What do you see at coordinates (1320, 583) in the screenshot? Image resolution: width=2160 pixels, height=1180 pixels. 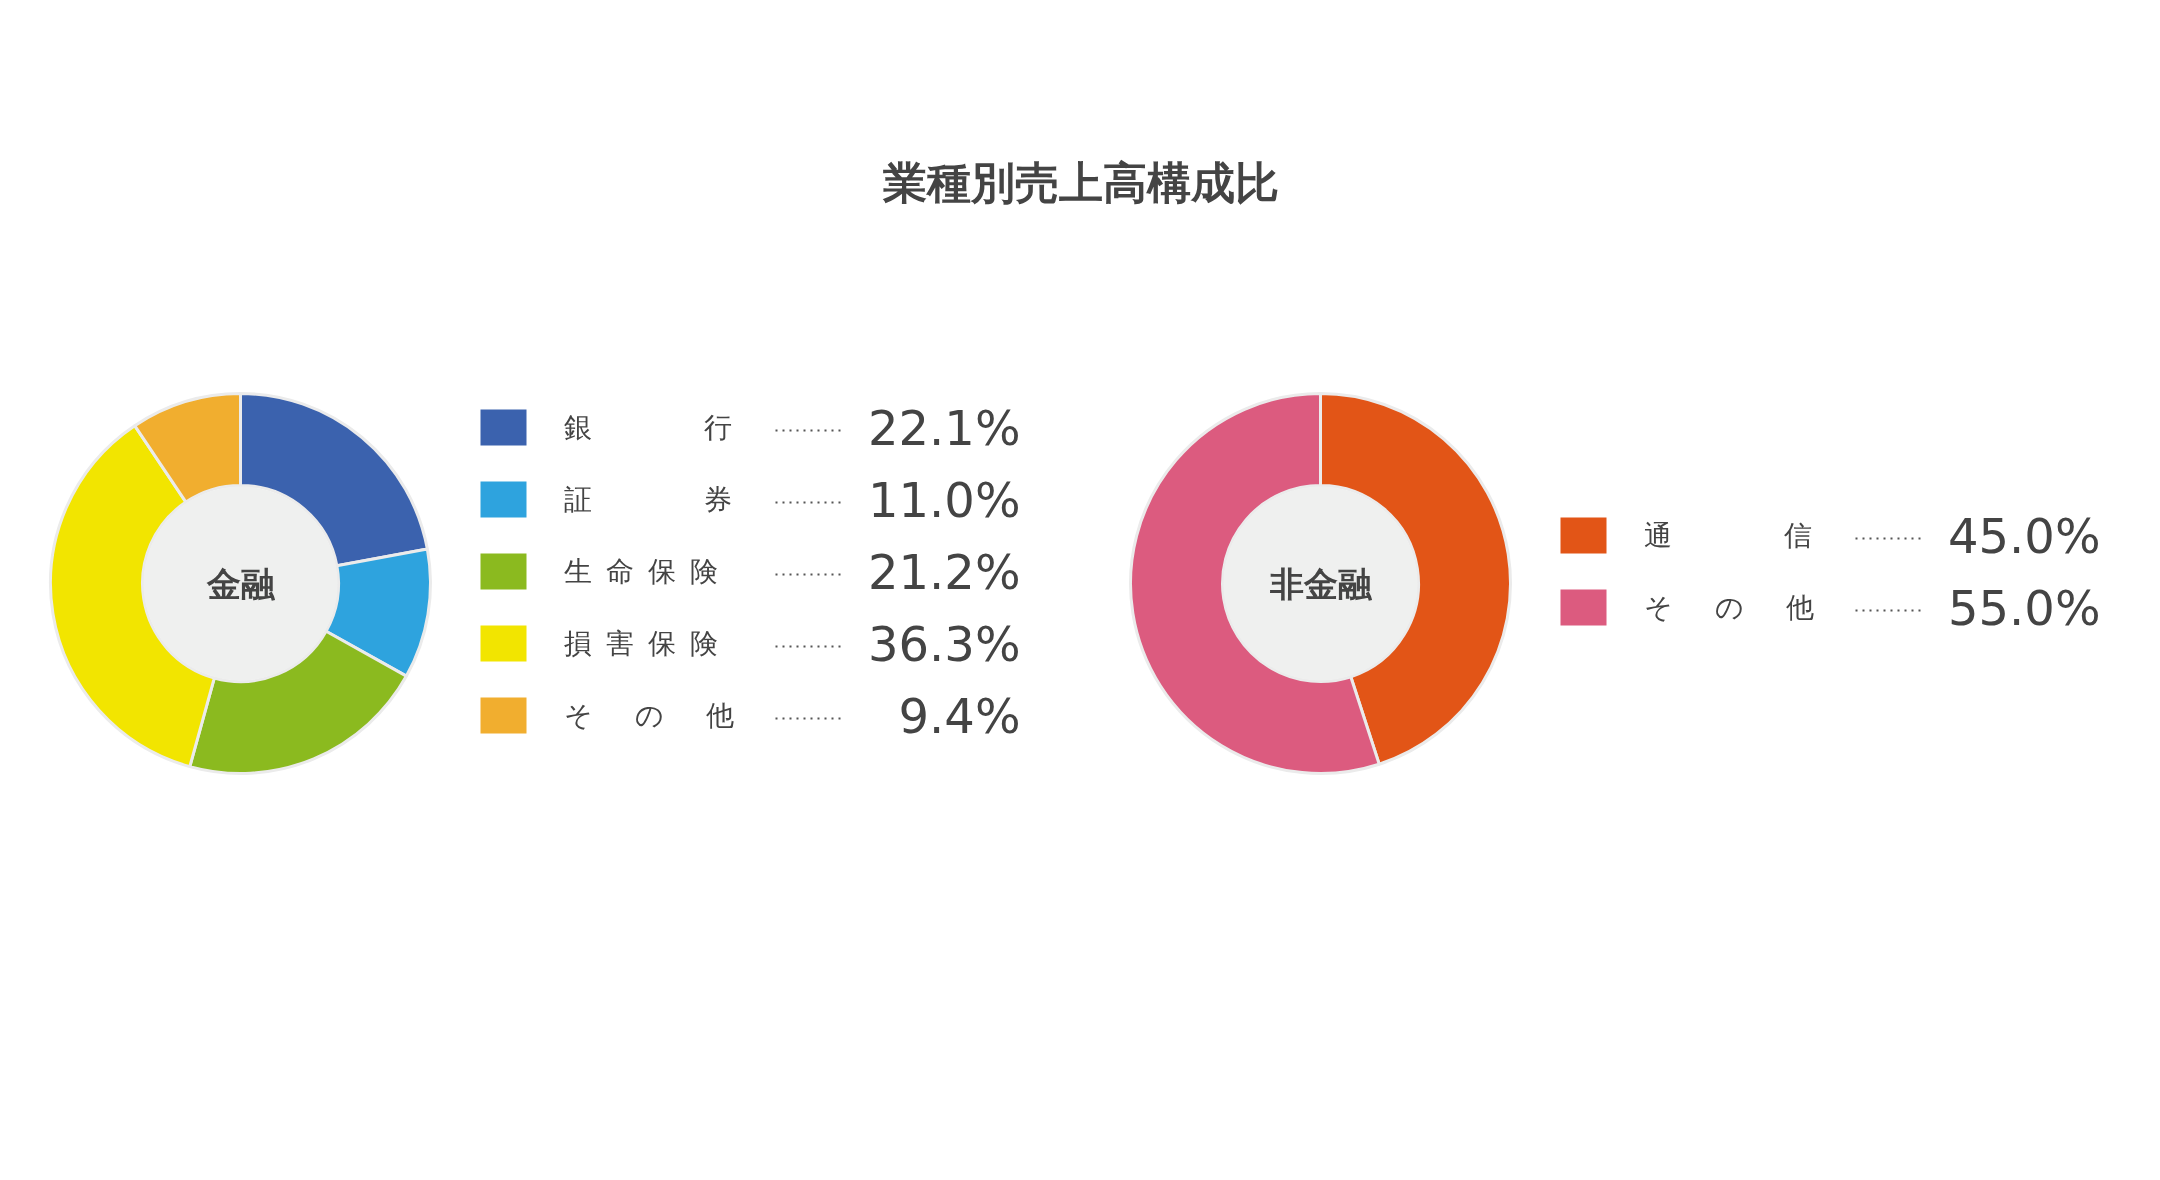 I see `text: 非金融` at bounding box center [1320, 583].